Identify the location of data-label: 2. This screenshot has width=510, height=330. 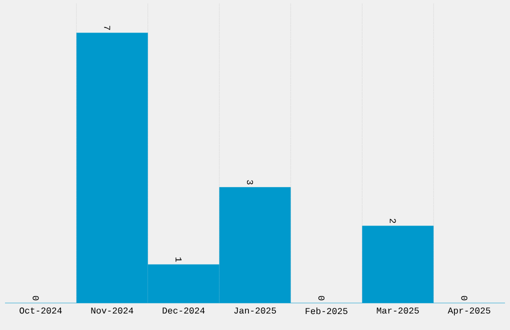
(393, 220).